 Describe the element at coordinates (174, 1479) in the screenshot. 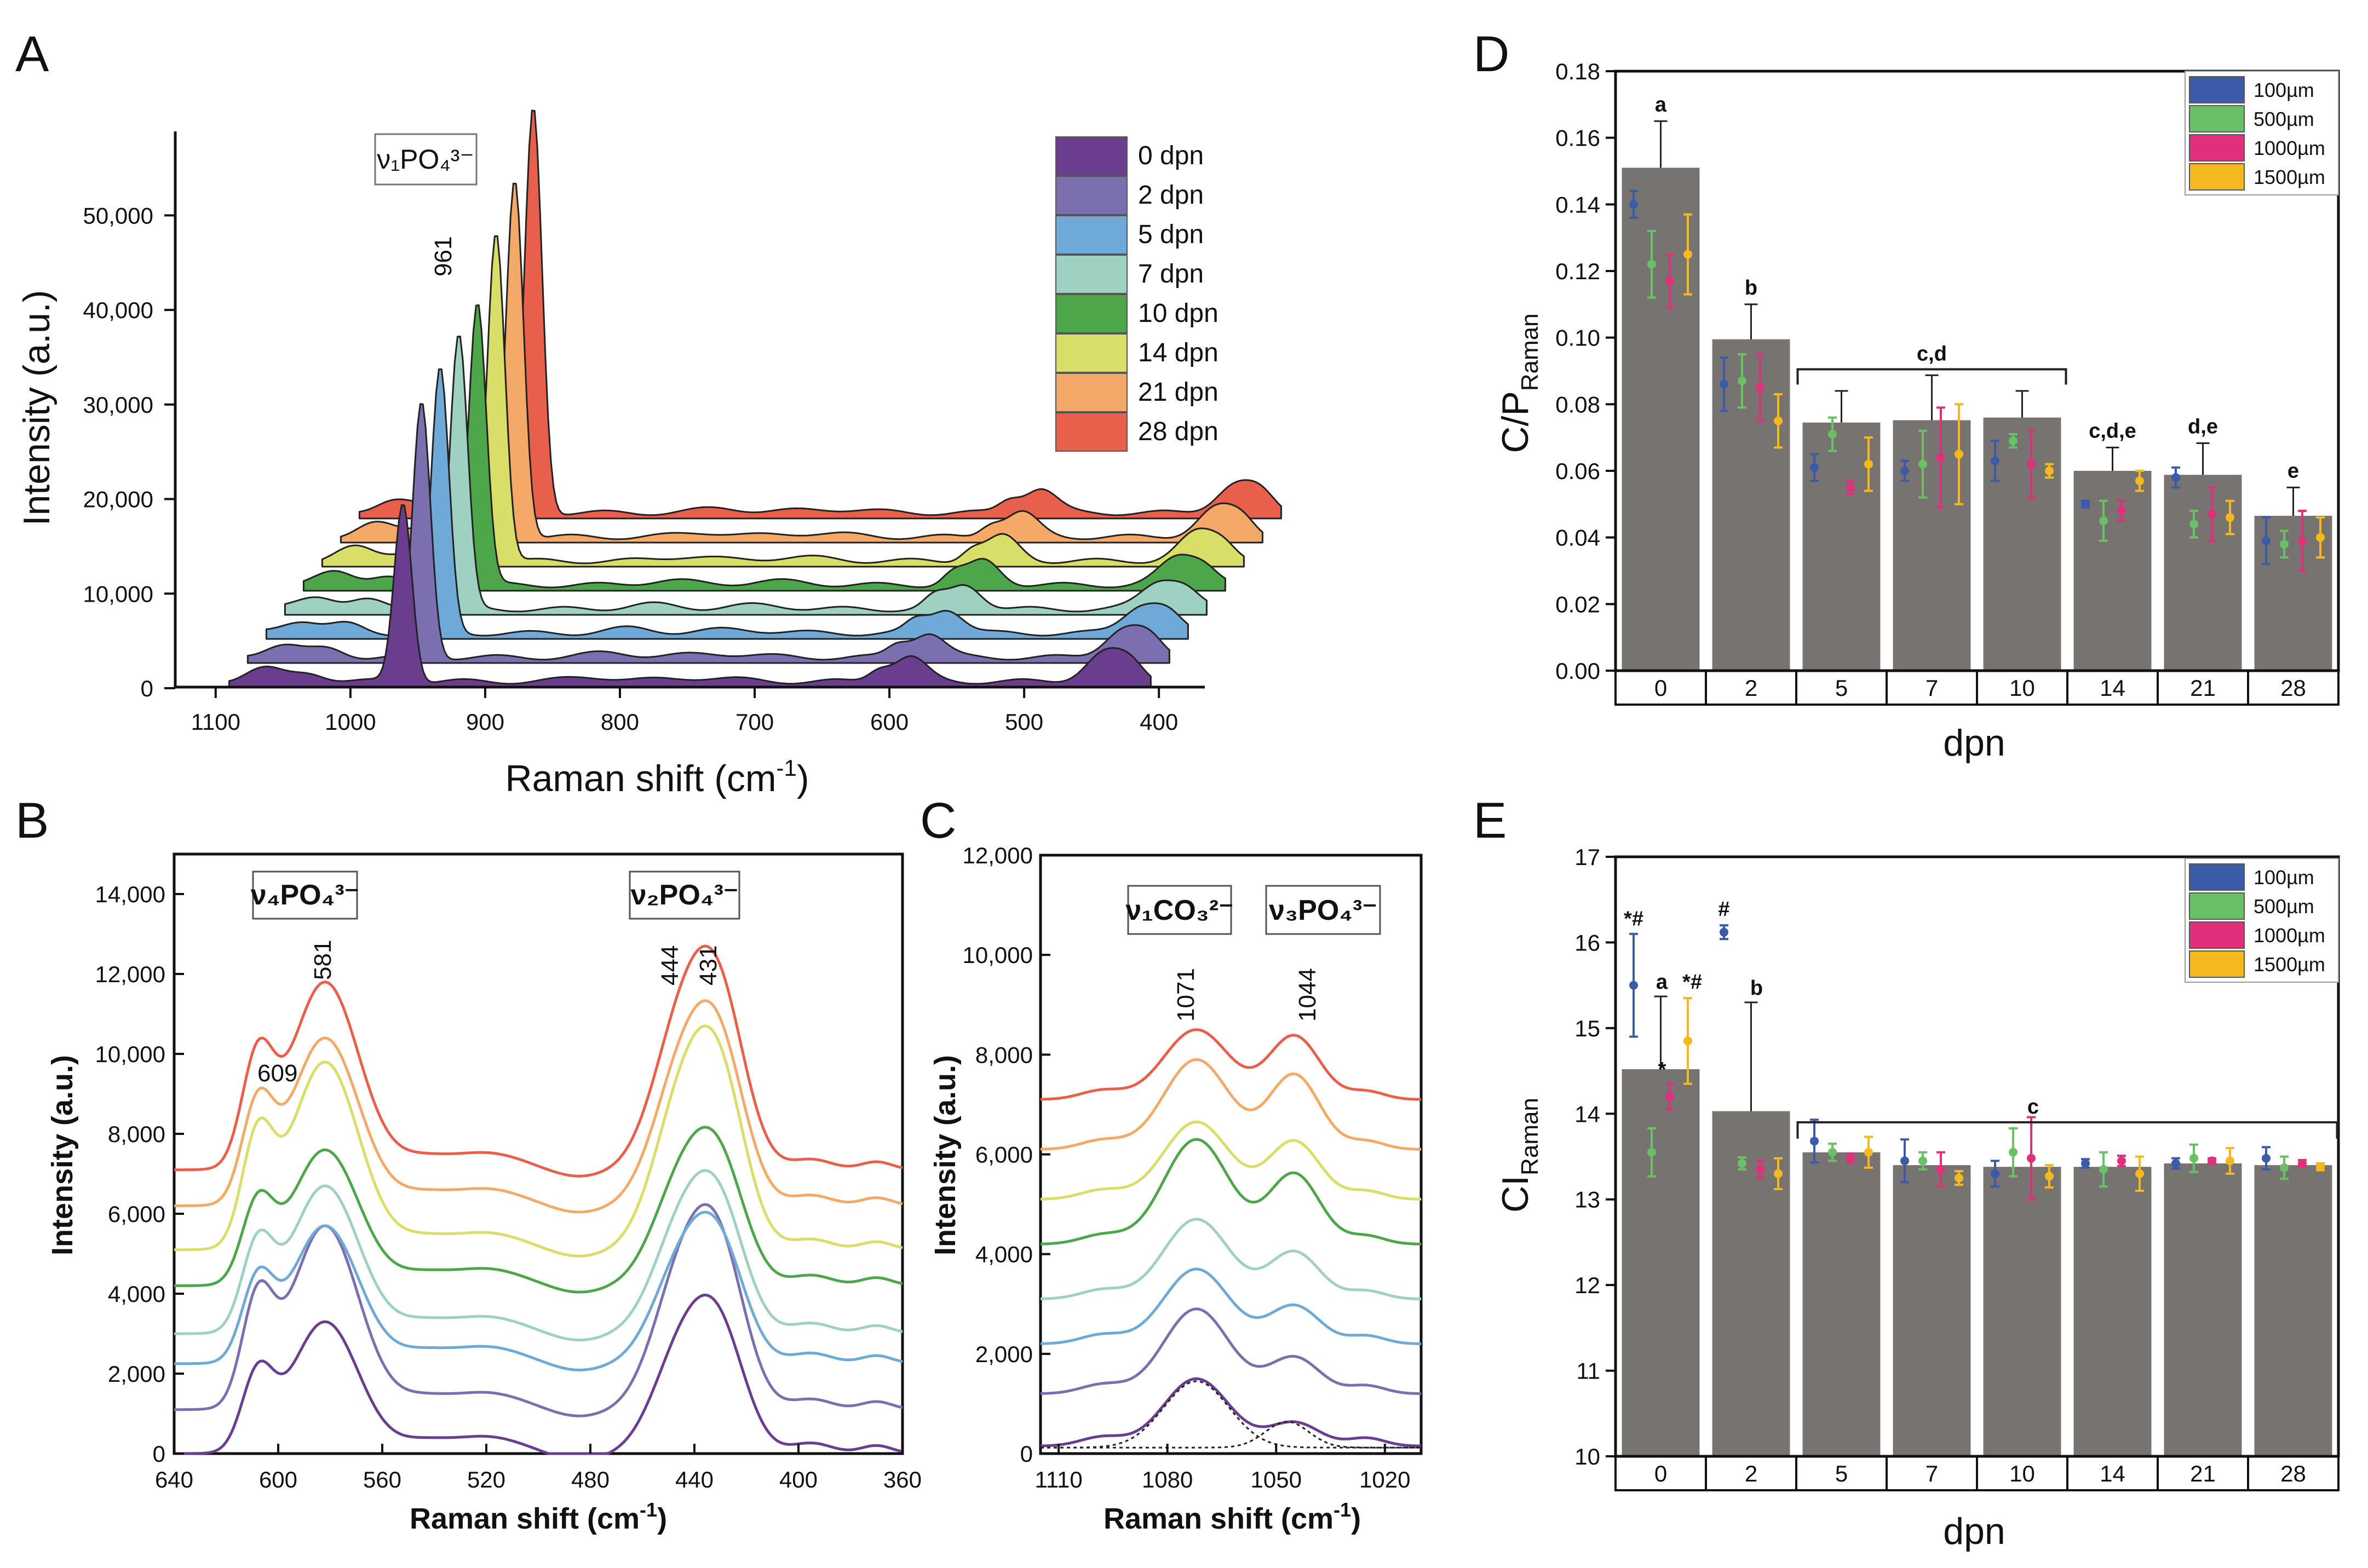

I see `panel-b-x-tick-label: 640` at that location.